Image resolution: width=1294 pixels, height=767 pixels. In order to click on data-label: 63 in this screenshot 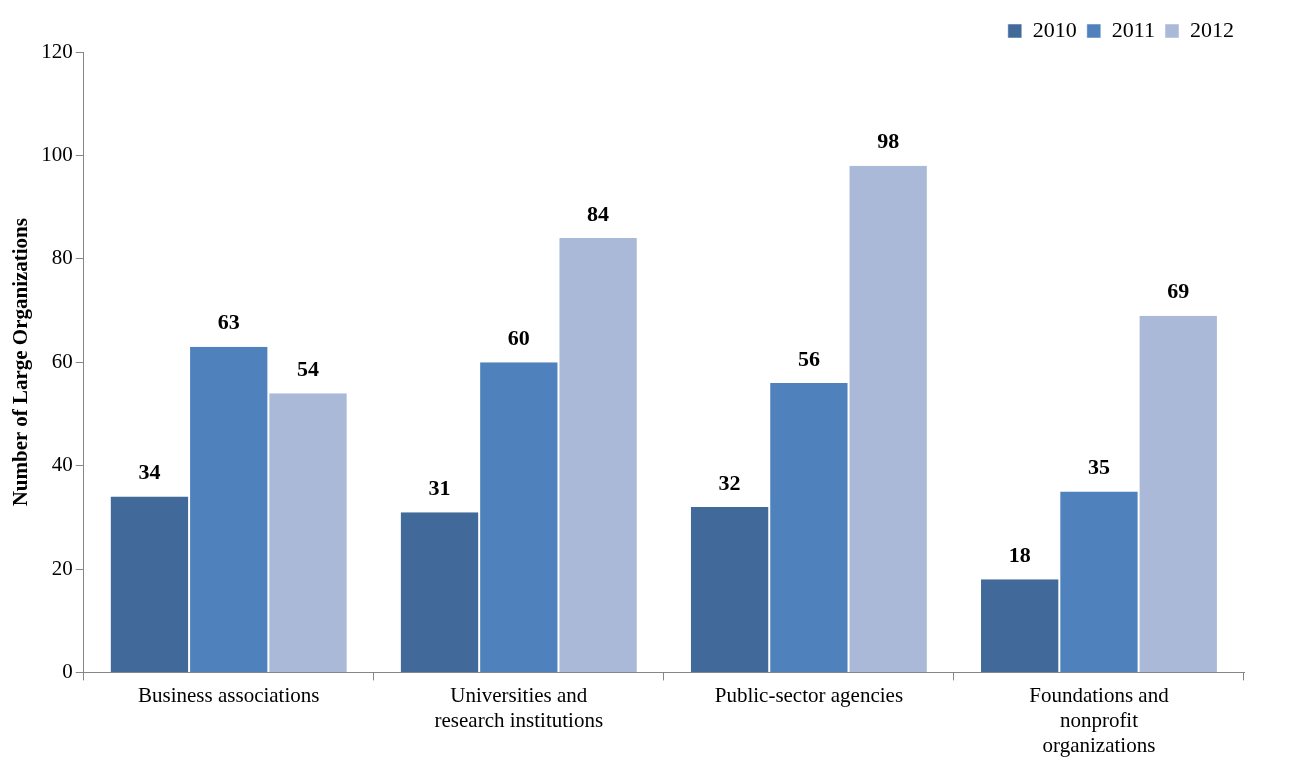, I will do `click(228, 322)`.